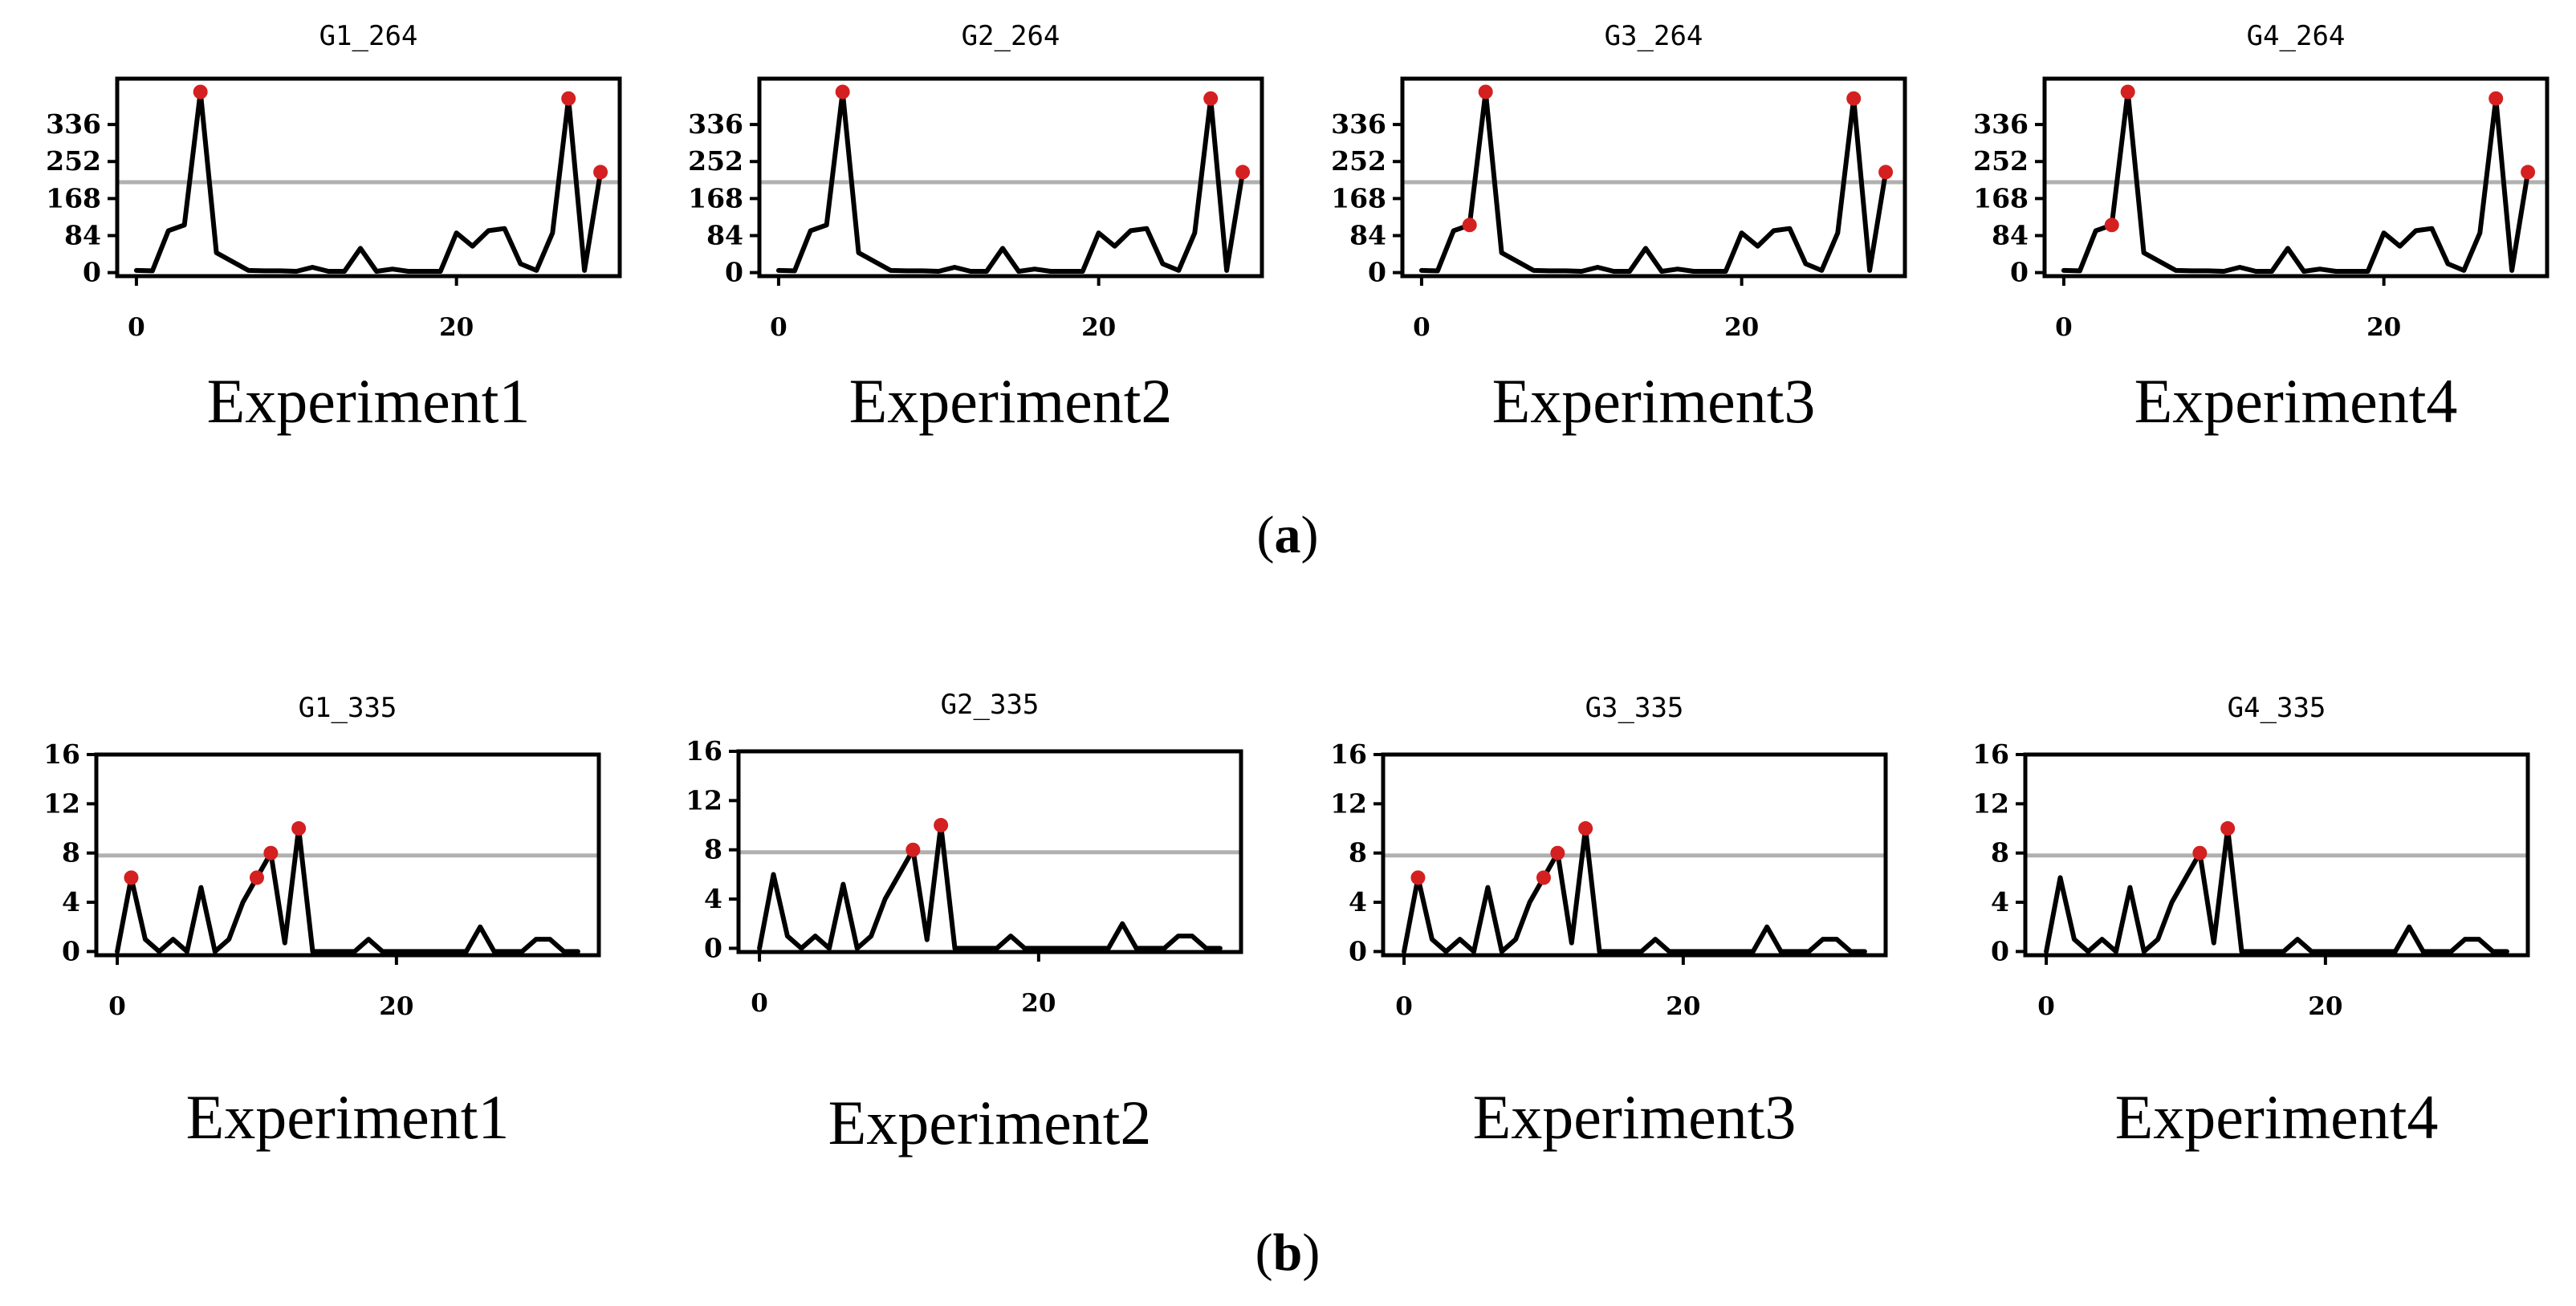 The width and height of the screenshot is (2576, 1306). Describe the element at coordinates (990, 705) in the screenshot. I see `panel-title: G2_335` at that location.